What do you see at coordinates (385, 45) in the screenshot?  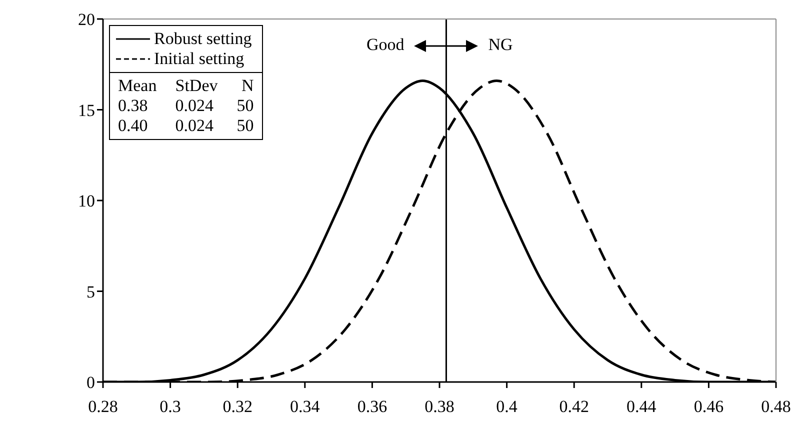 I see `annotation: Good` at bounding box center [385, 45].